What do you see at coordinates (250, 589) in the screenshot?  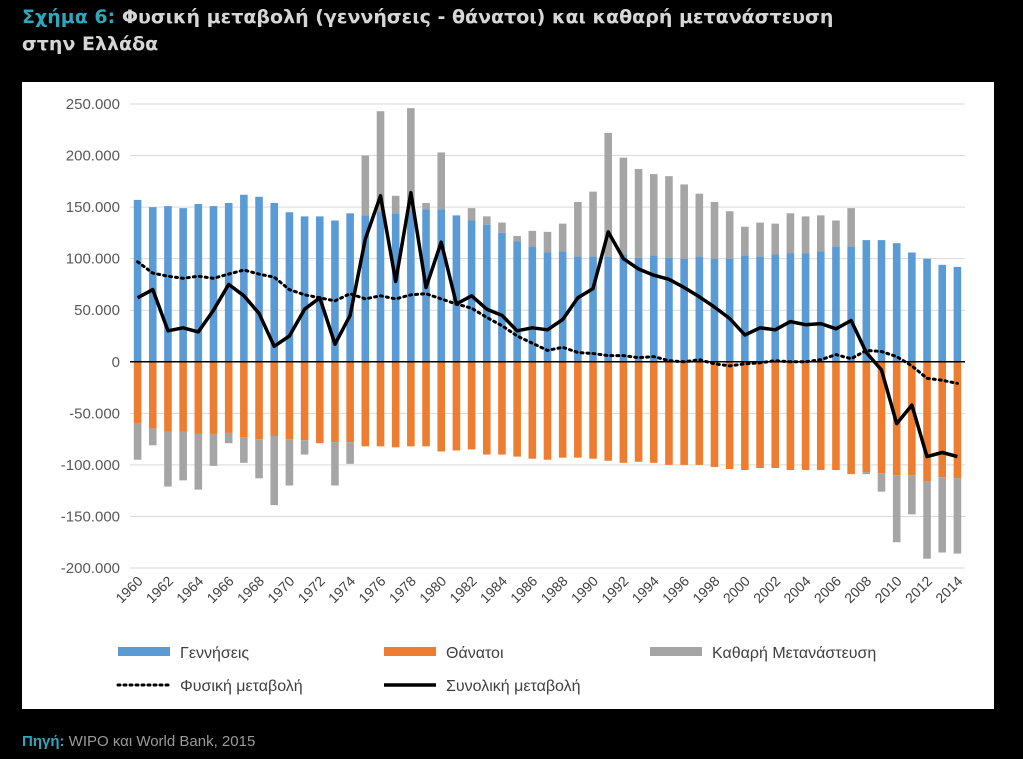 I see `x-tick-label: 1968` at bounding box center [250, 589].